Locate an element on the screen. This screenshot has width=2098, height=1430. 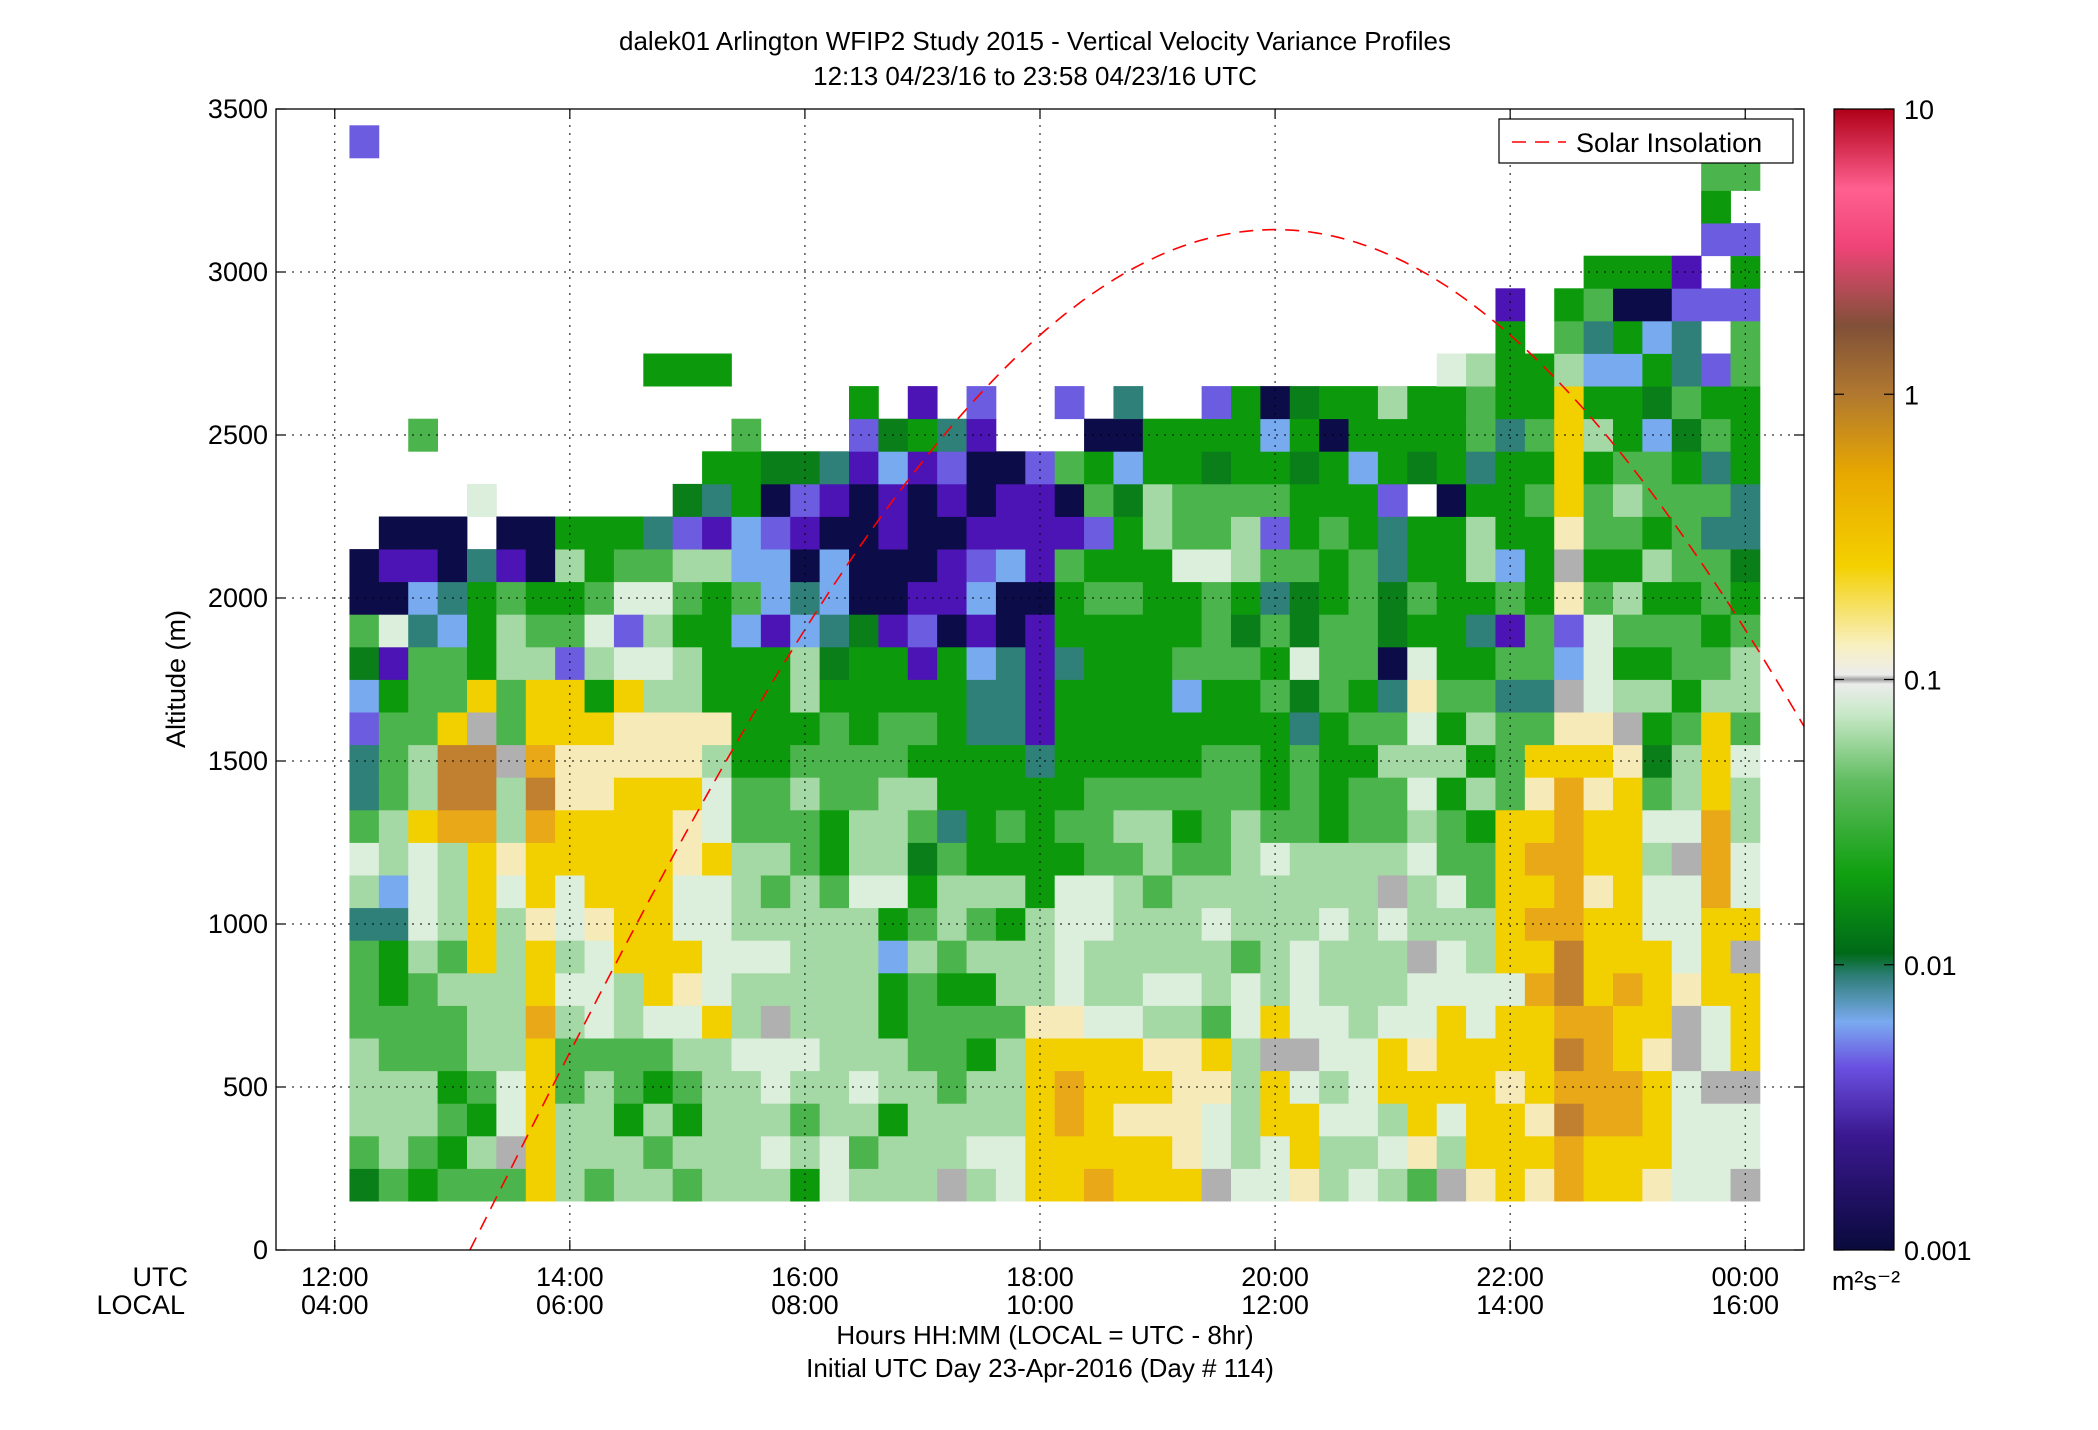
y-tick-label: 0 is located at coordinates (260, 1250).